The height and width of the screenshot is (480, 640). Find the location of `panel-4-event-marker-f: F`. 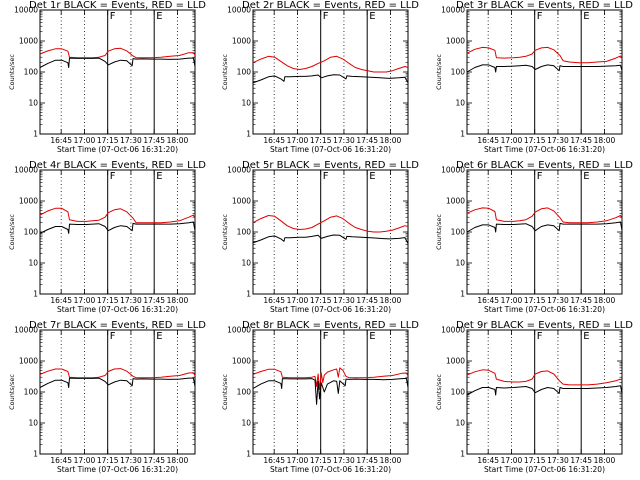

panel-4-event-marker-f: F is located at coordinates (113, 176).